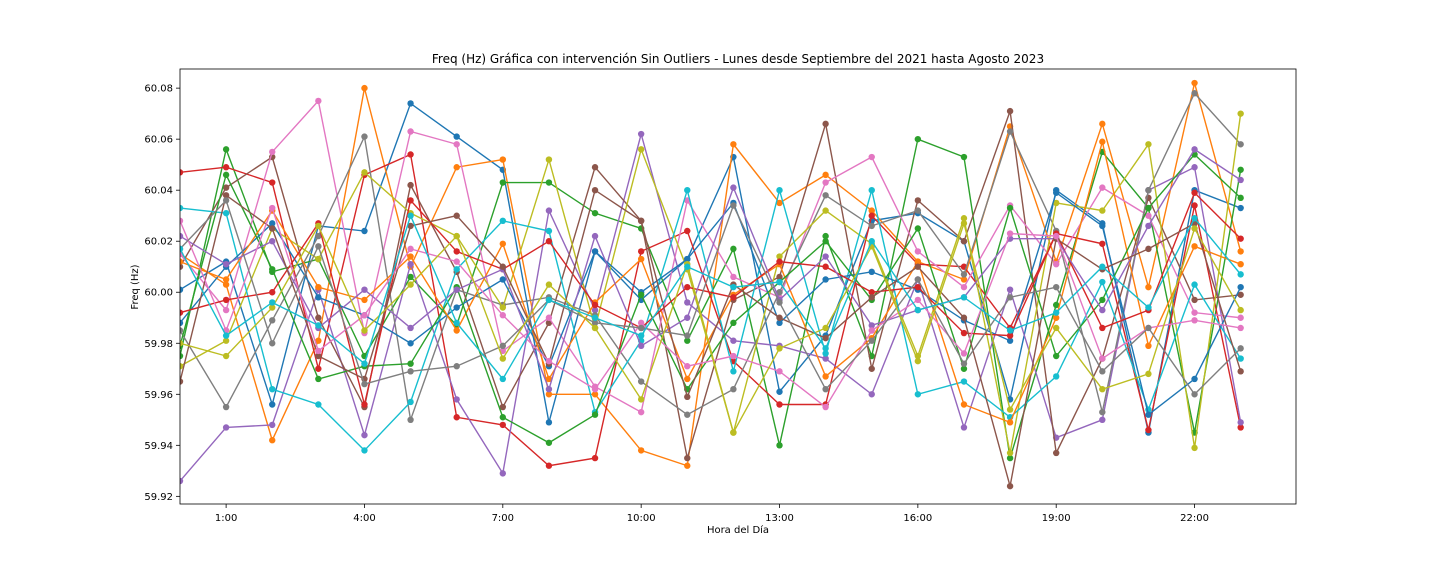 Image resolution: width=1440 pixels, height=580 pixels. What do you see at coordinates (158, 293) in the screenshot?
I see `y-tick-label: 60.00` at bounding box center [158, 293].